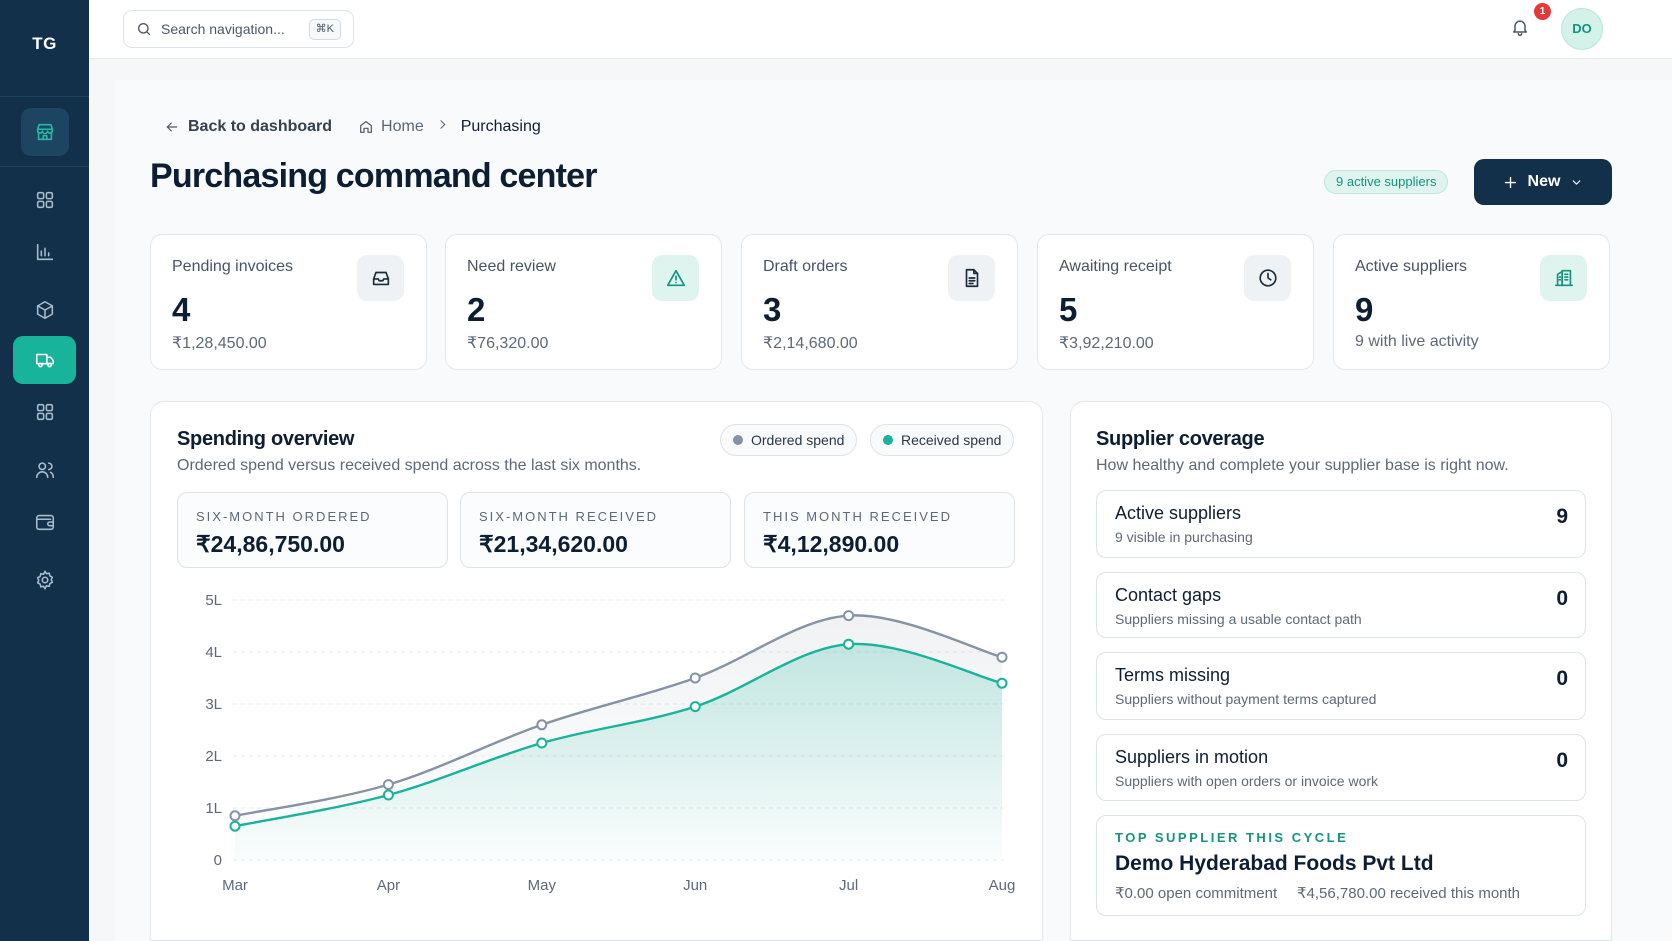  Describe the element at coordinates (235, 885) in the screenshot. I see `x-tick-label: Mar` at that location.